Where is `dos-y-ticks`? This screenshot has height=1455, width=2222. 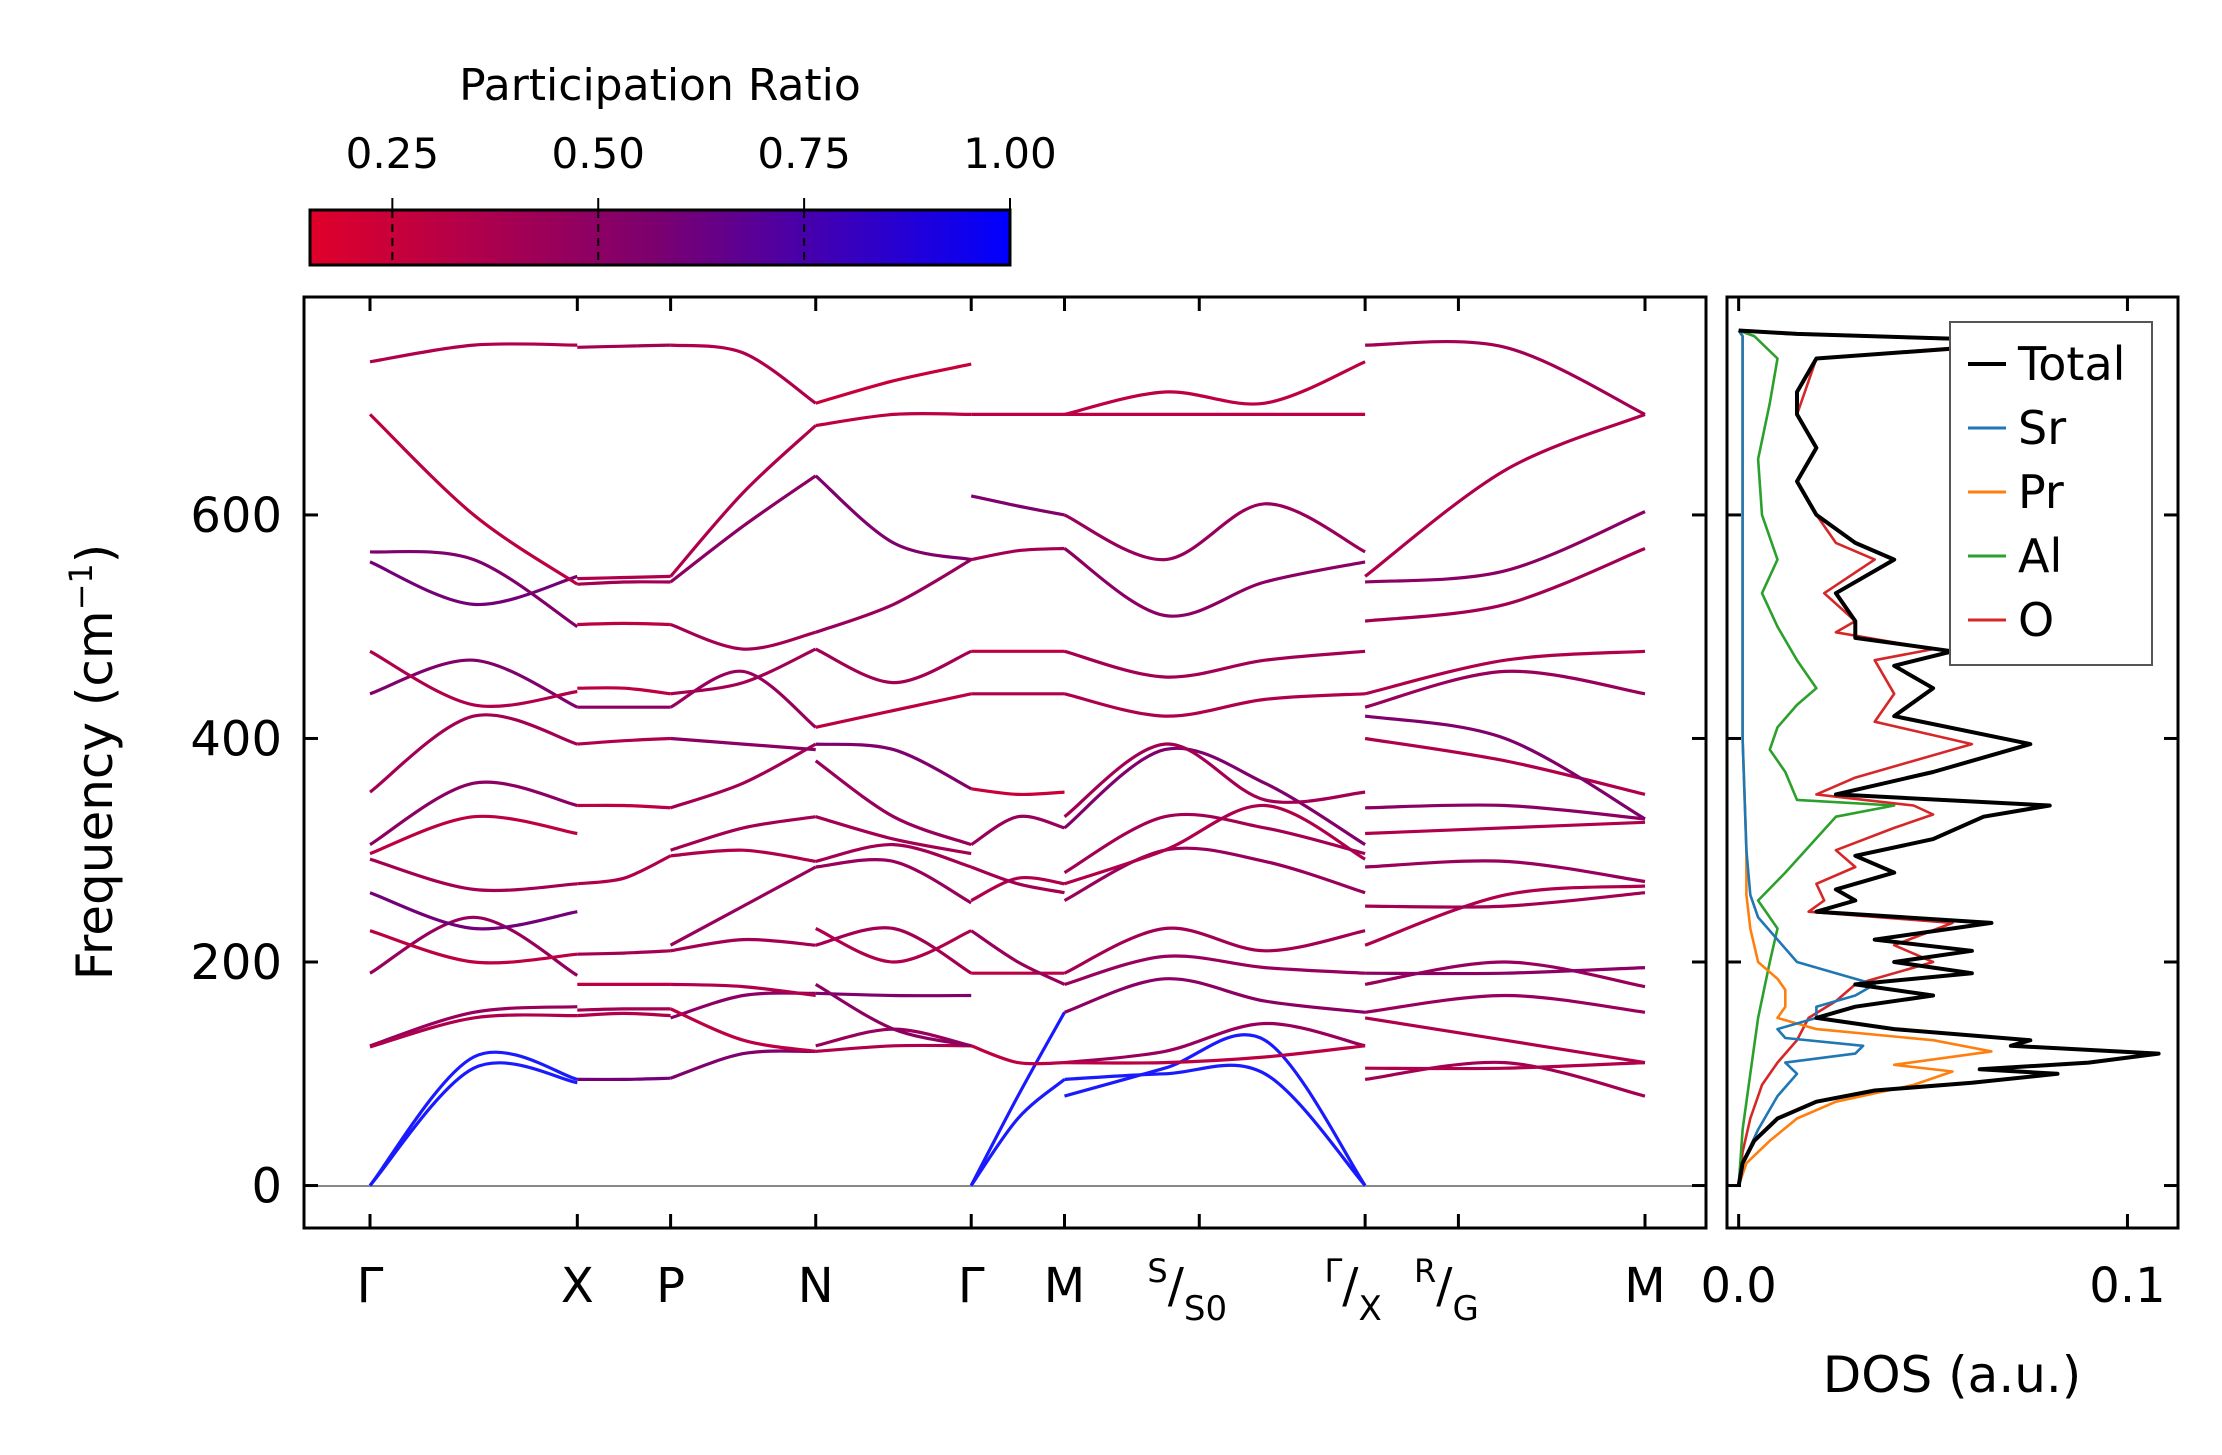
dos-y-ticks is located at coordinates (1952, 850).